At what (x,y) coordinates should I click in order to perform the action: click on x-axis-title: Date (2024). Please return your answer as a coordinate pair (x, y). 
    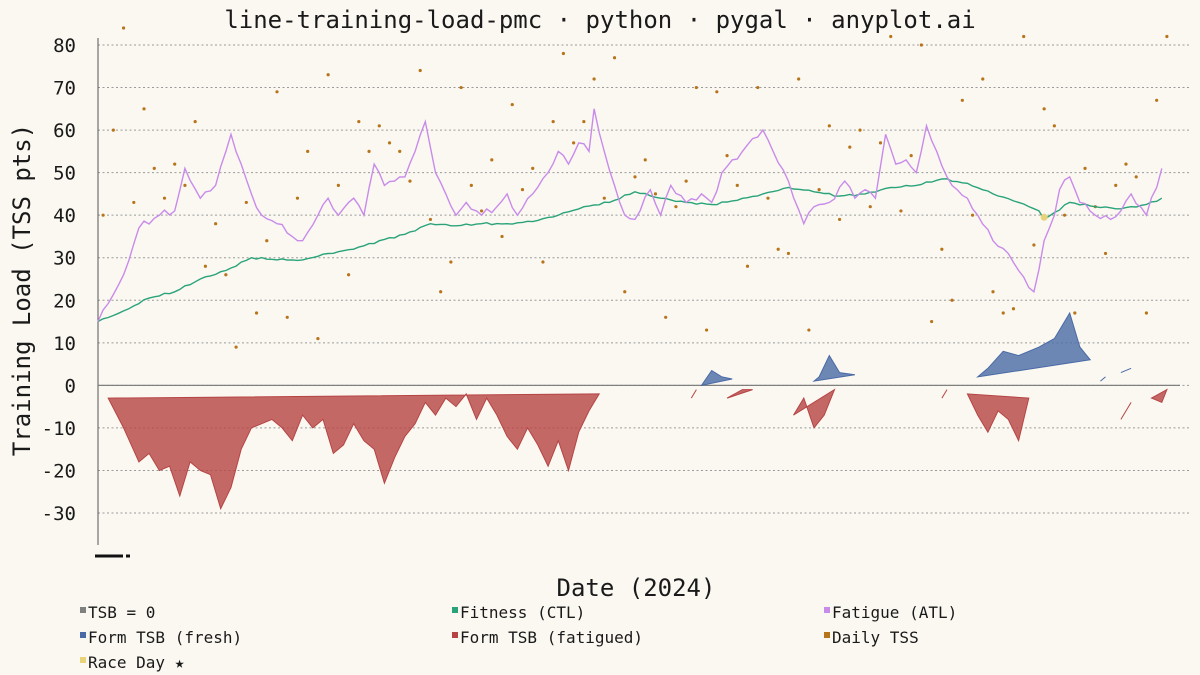
    Looking at the image, I should click on (636, 588).